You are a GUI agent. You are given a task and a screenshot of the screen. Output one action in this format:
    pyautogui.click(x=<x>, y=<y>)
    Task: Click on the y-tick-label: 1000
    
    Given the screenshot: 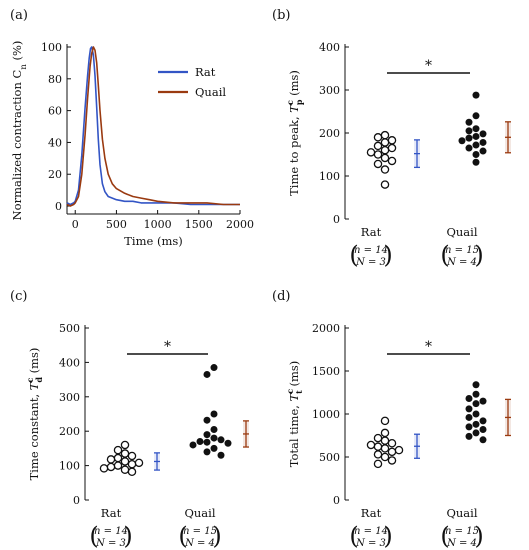 What is the action you would take?
    pyautogui.click(x=326, y=414)
    